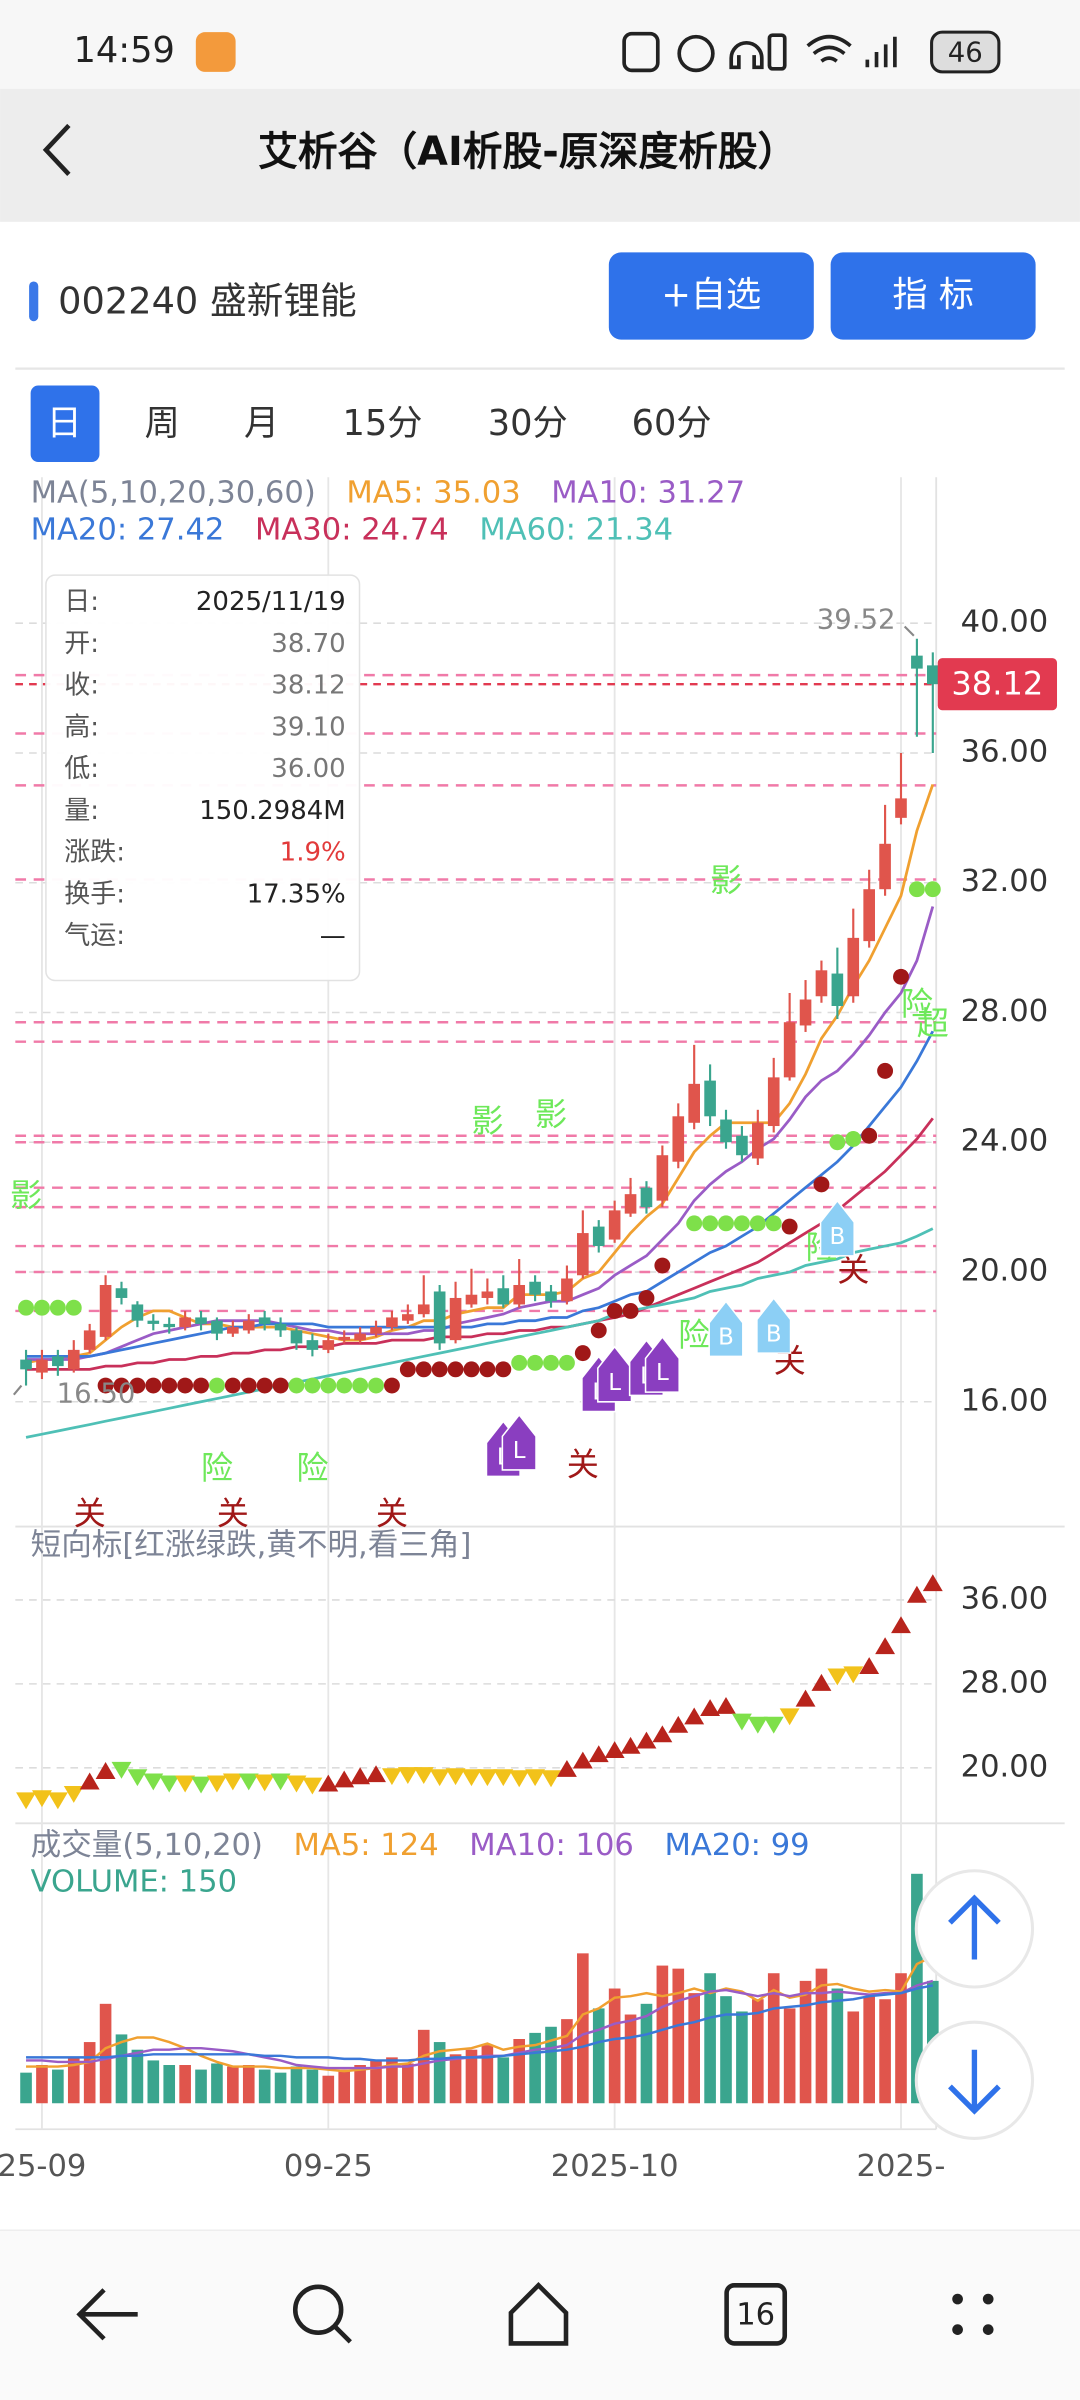 The height and width of the screenshot is (2400, 1080). What do you see at coordinates (251, 1545) in the screenshot?
I see `indicator-title: 短向标[红涨绿跌,黄不明,看三角]` at bounding box center [251, 1545].